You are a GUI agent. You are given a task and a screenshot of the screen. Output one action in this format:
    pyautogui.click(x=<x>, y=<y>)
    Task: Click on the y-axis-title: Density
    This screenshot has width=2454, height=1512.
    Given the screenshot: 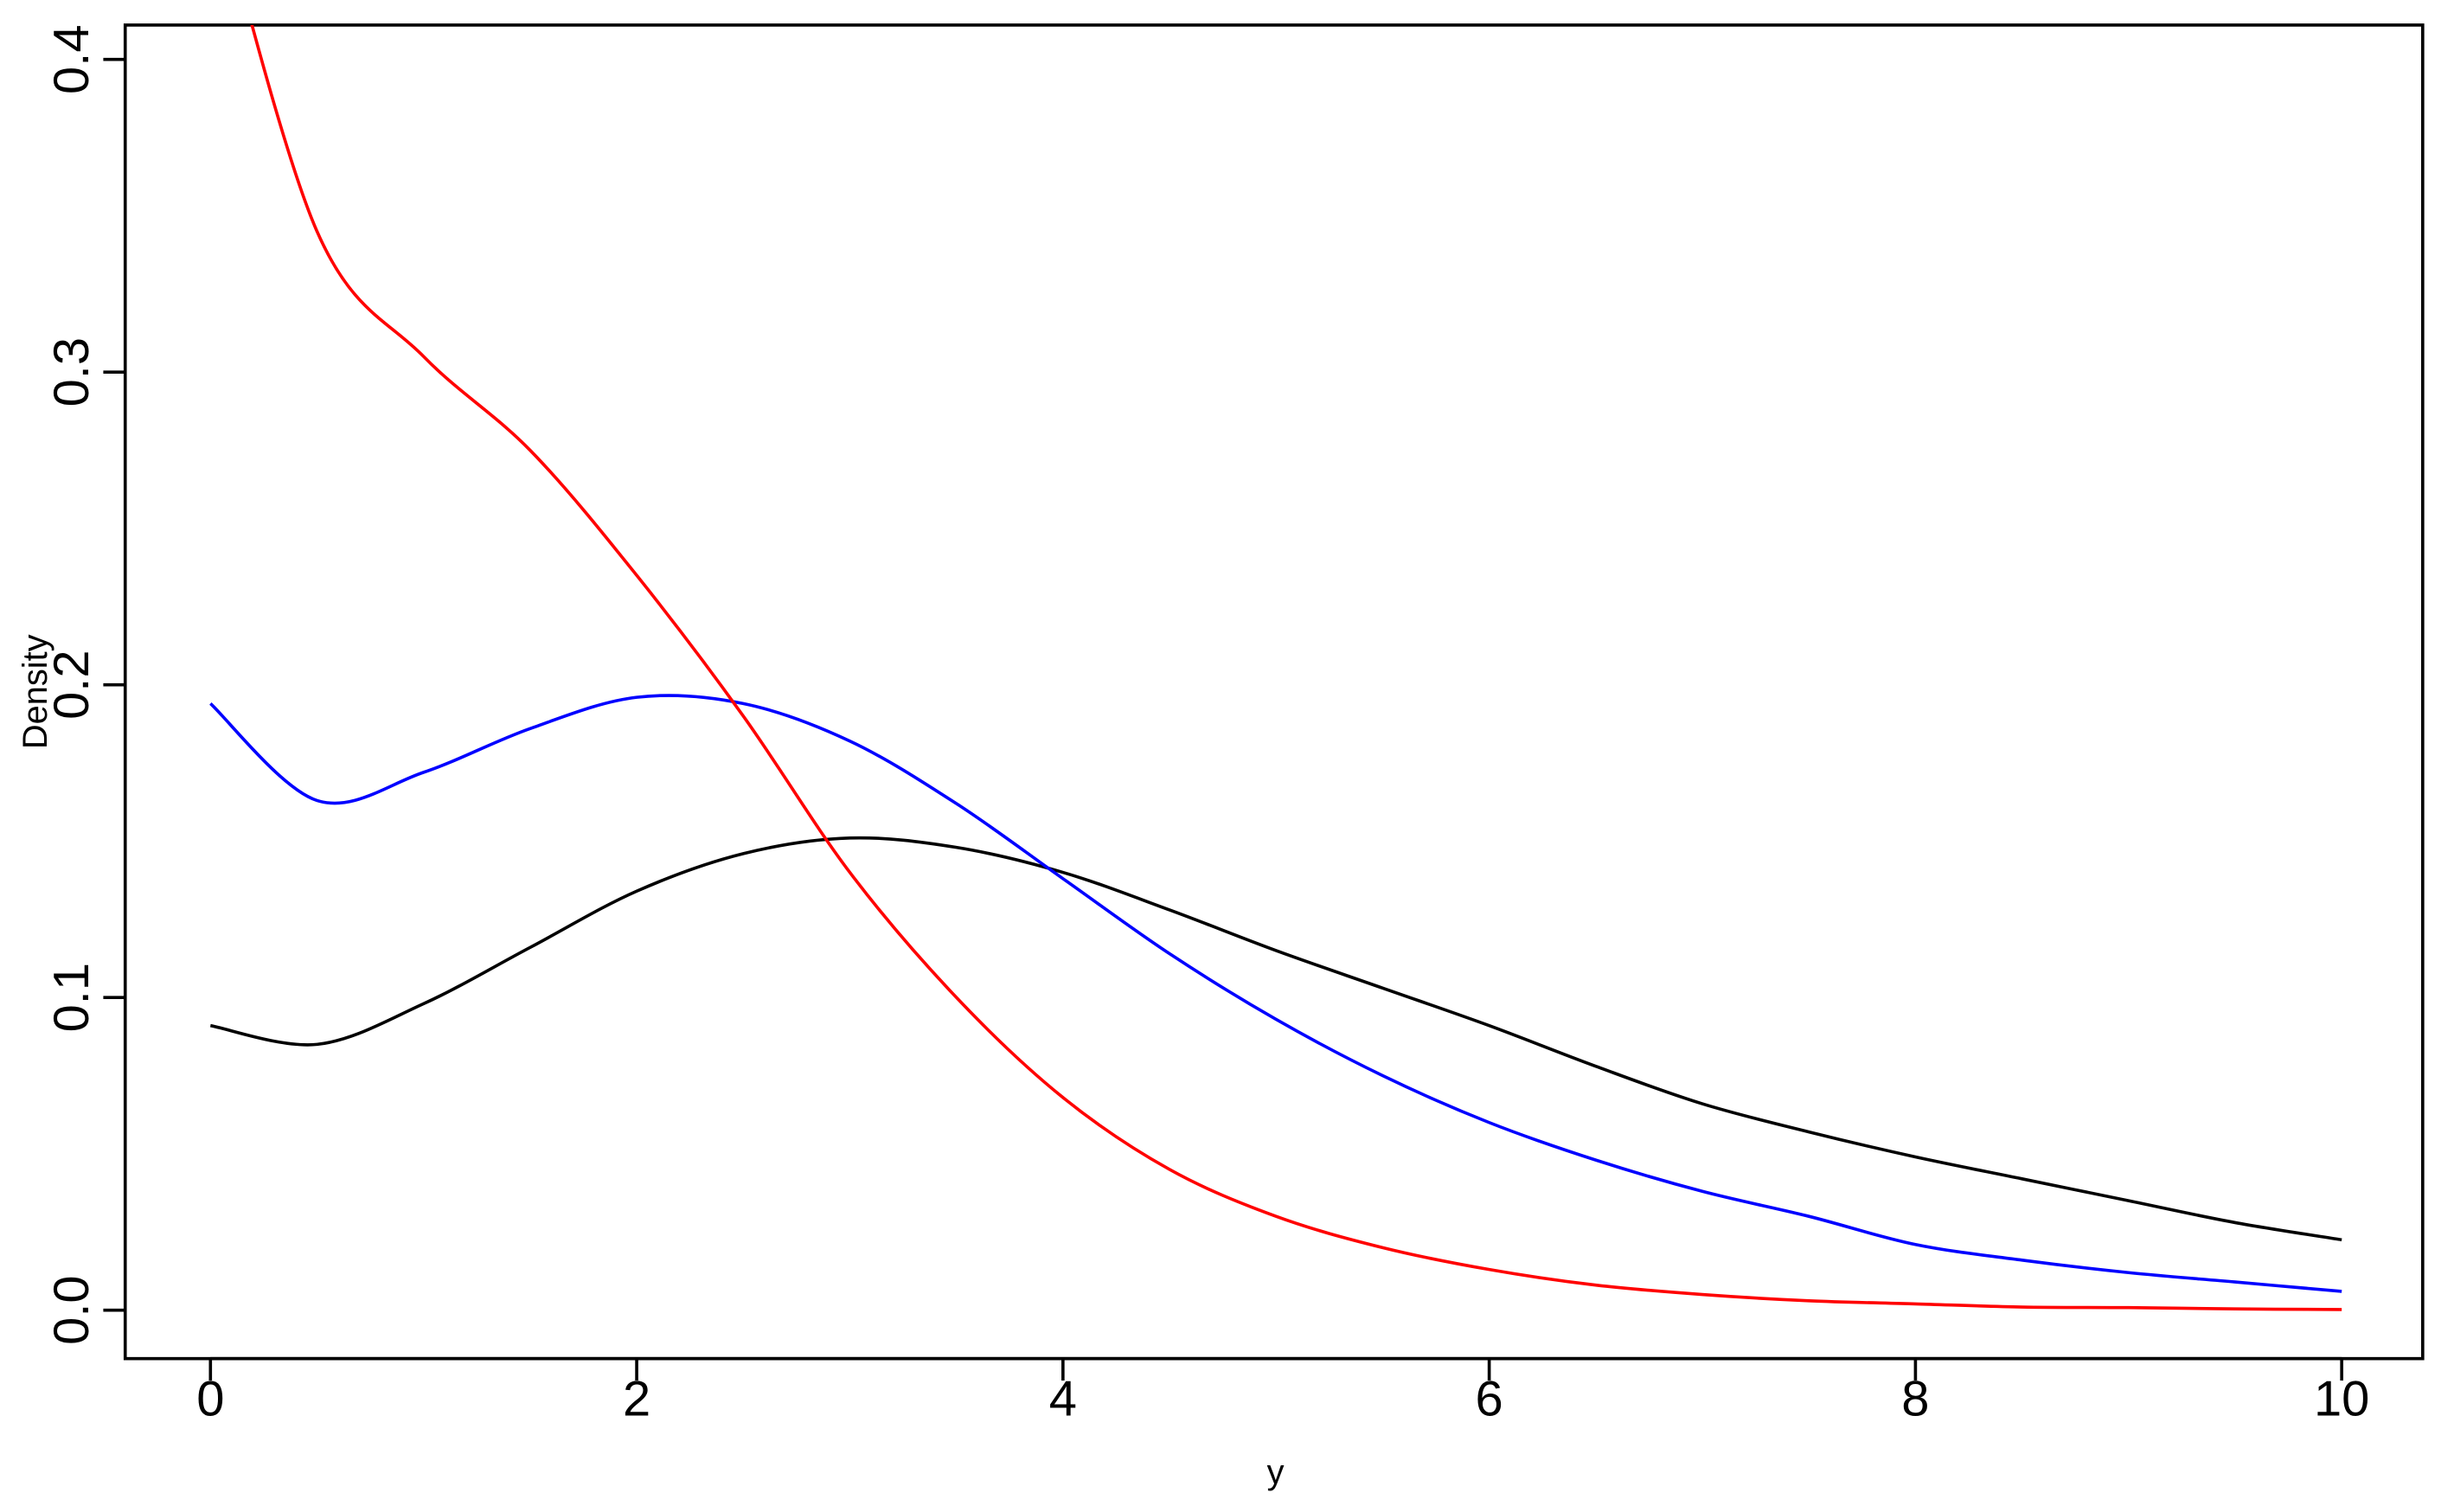 What is the action you would take?
    pyautogui.click(x=35, y=691)
    